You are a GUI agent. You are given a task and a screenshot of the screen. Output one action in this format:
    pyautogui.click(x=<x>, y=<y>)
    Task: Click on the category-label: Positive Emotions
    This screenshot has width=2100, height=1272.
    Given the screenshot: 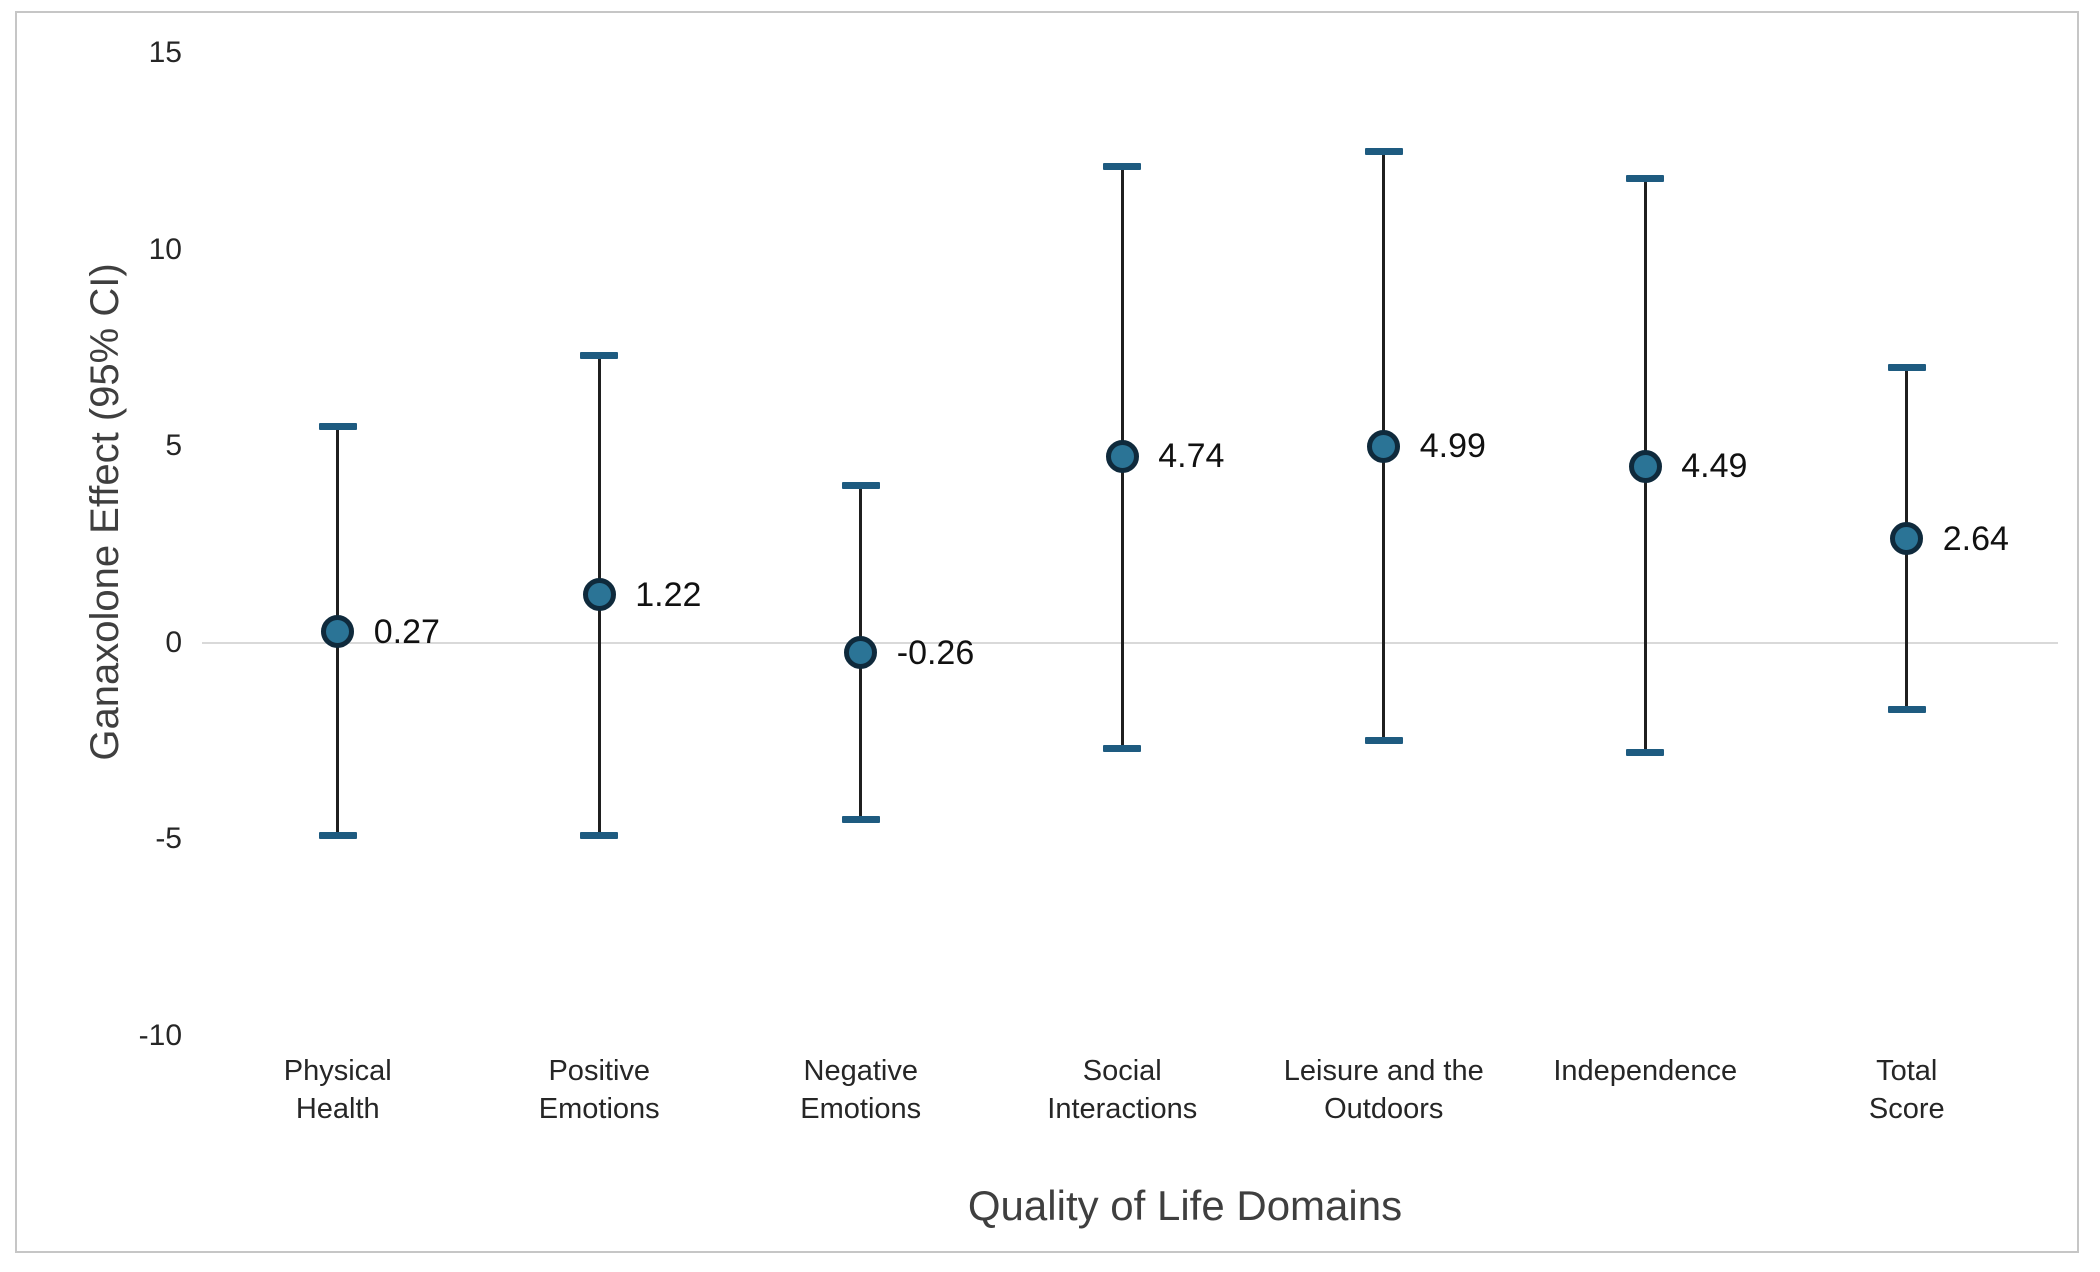 What is the action you would take?
    pyautogui.click(x=599, y=1090)
    